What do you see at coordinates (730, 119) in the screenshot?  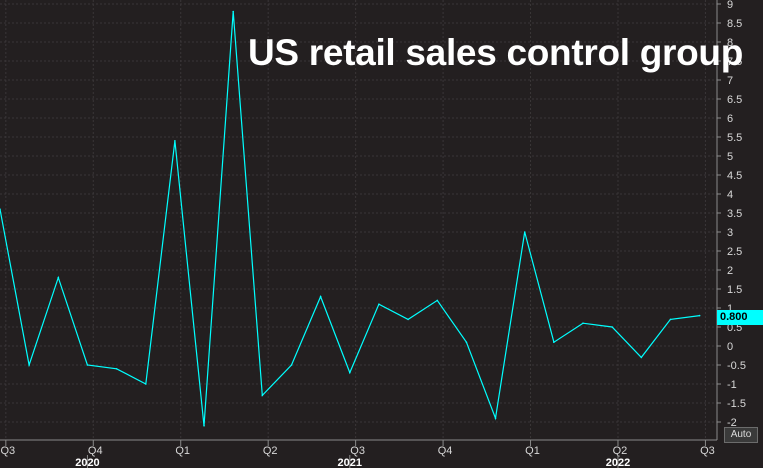 I see `y-tick-label: 6` at bounding box center [730, 119].